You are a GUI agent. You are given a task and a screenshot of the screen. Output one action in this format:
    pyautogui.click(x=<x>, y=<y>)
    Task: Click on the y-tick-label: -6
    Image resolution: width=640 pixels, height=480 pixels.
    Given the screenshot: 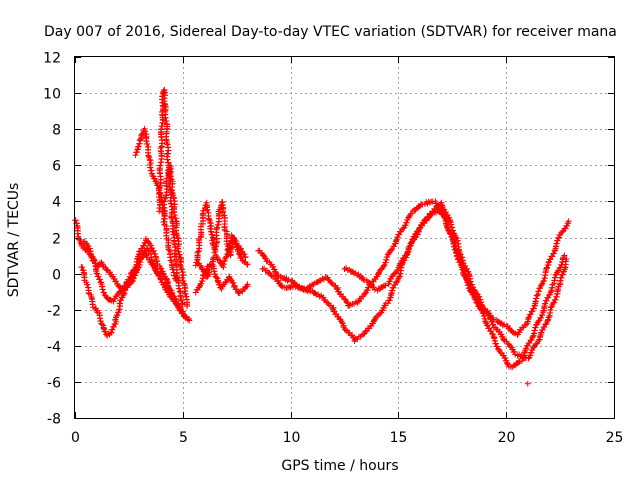 What is the action you would take?
    pyautogui.click(x=54, y=384)
    